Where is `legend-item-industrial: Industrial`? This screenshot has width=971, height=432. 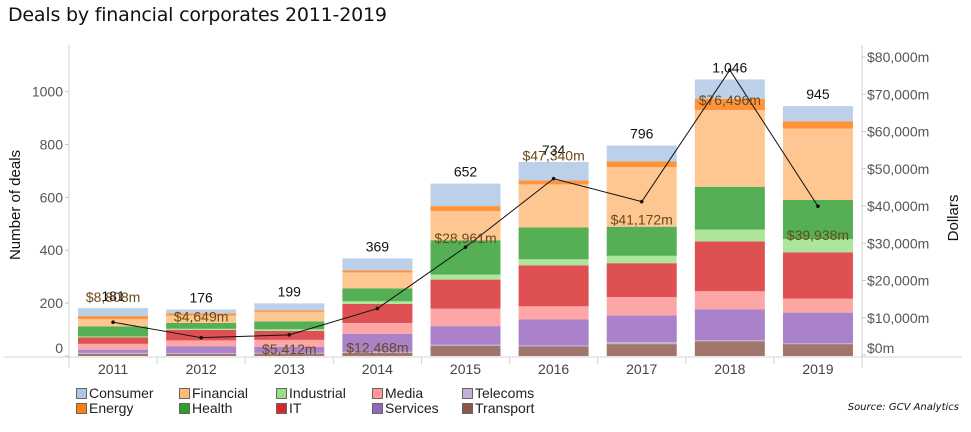 legend-item-industrial: Industrial is located at coordinates (324, 393).